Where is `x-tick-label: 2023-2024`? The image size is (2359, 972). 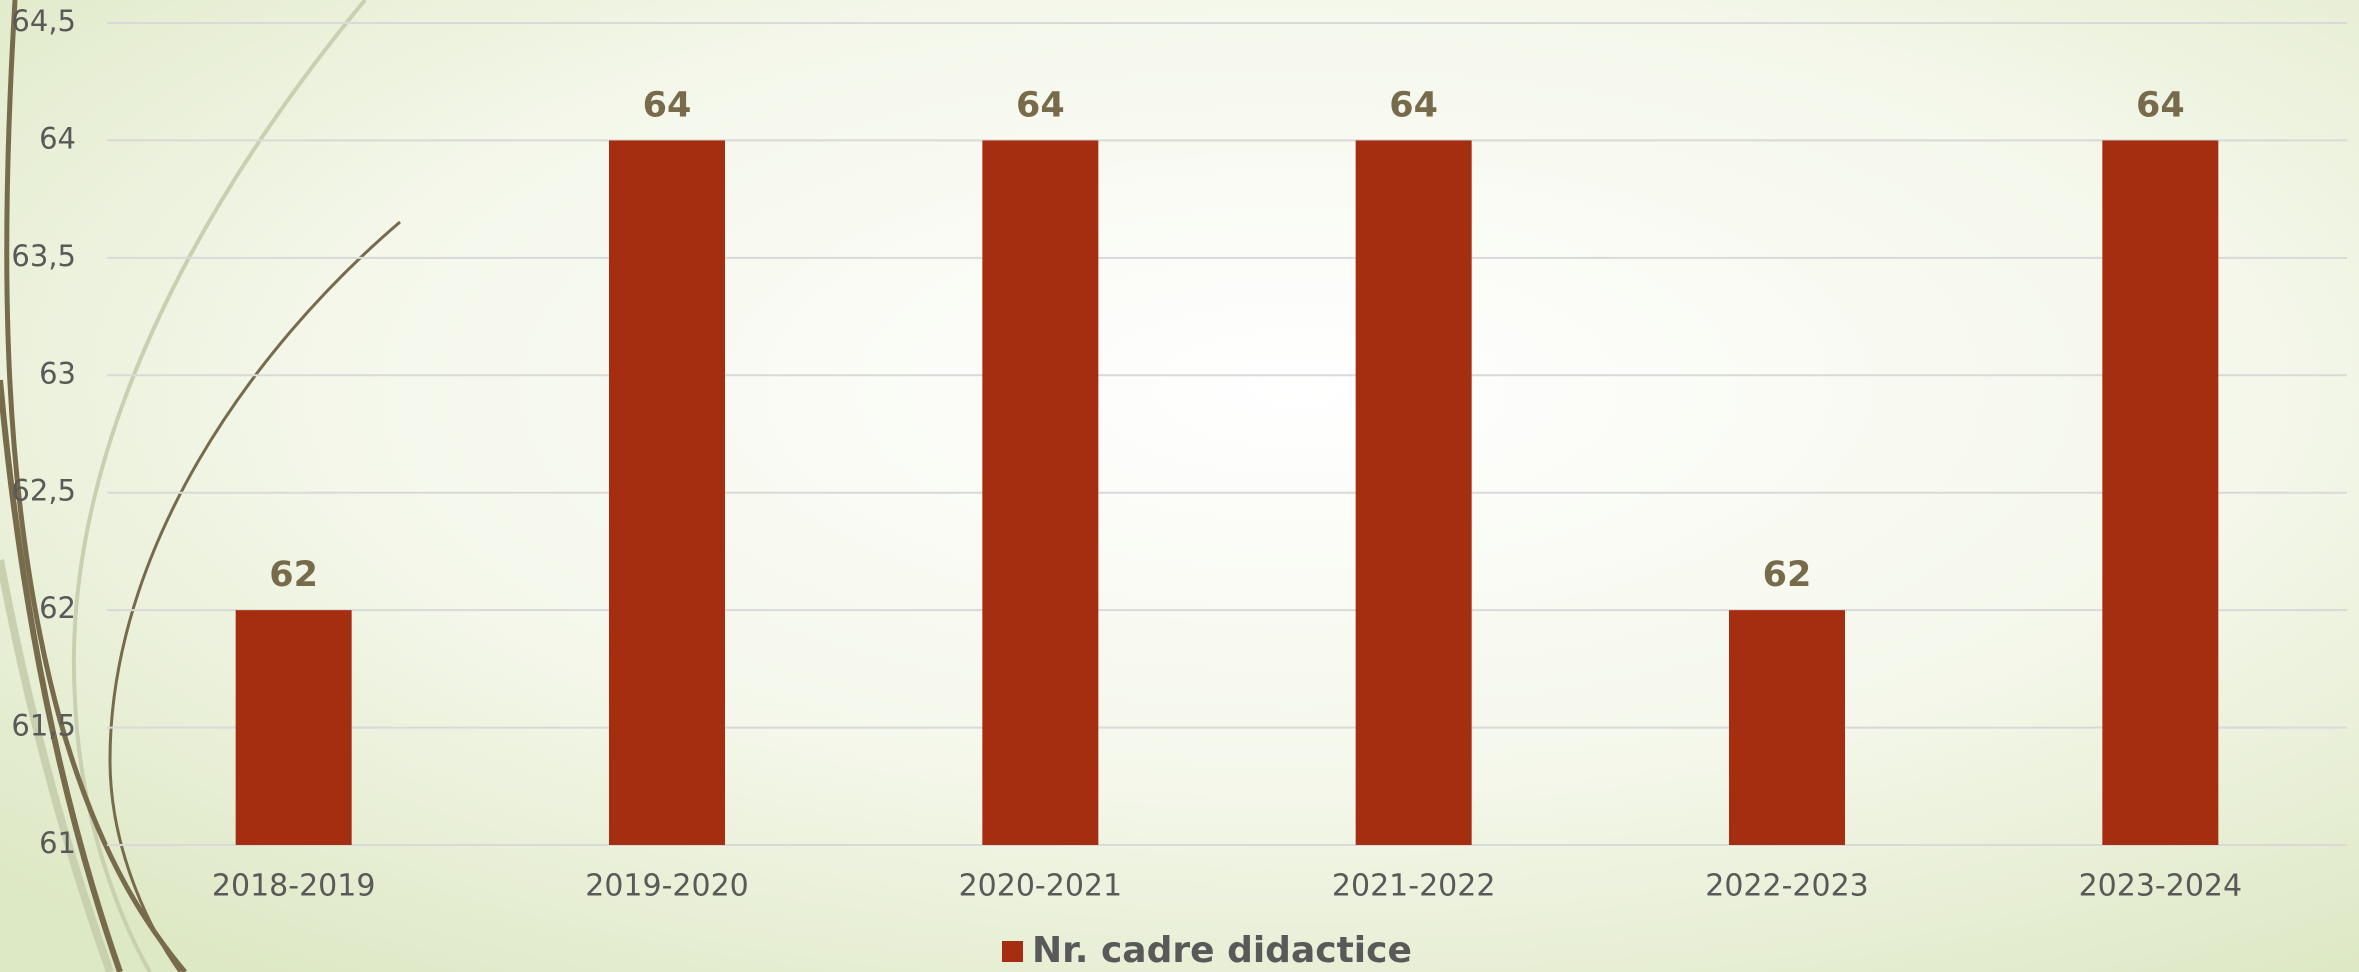
x-tick-label: 2023-2024 is located at coordinates (2161, 886).